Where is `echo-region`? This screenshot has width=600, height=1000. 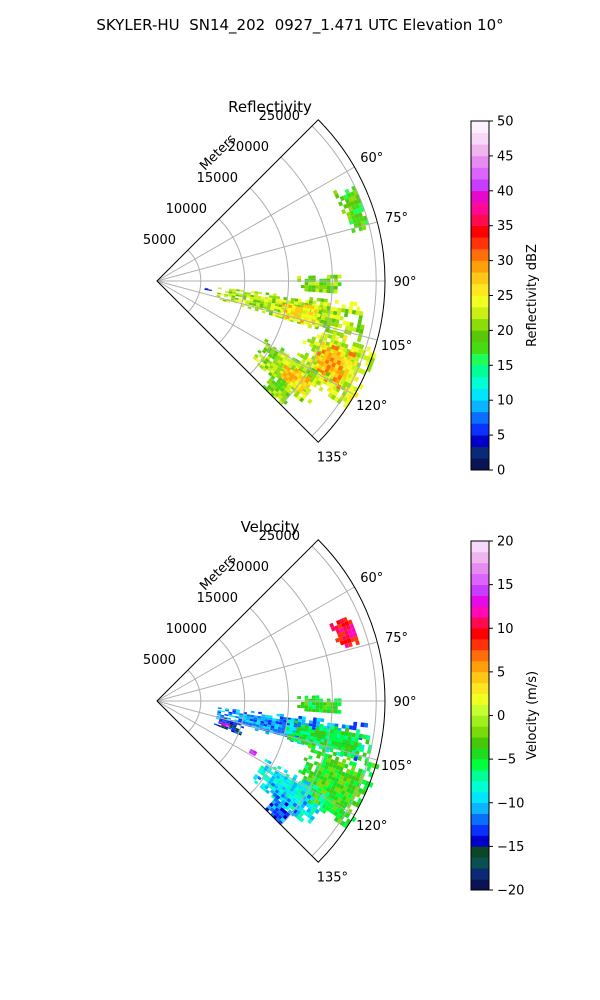
echo-region is located at coordinates (253, 752).